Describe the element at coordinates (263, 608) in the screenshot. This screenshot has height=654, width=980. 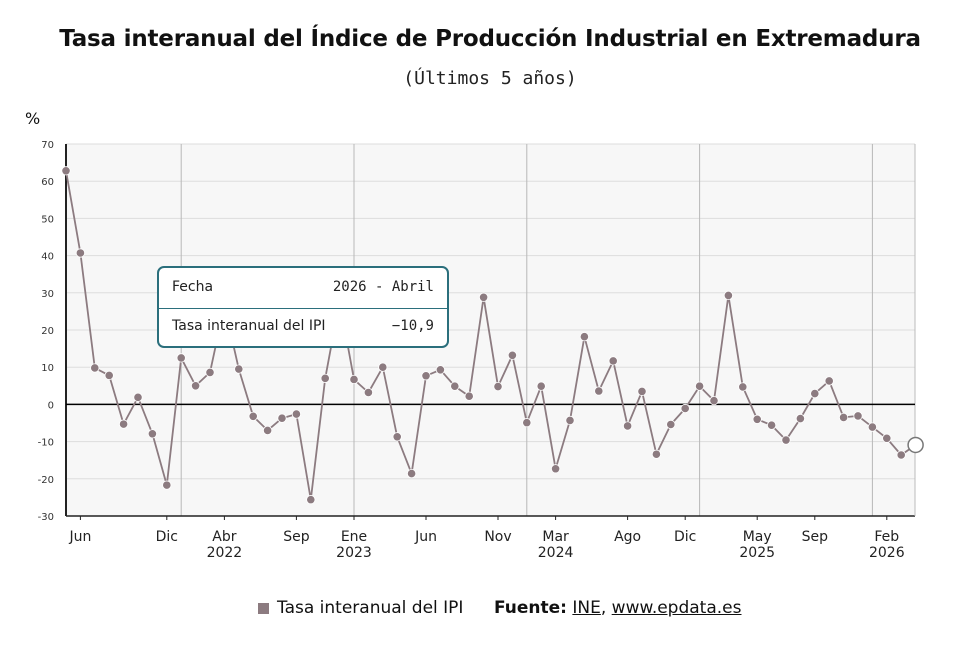
I see `legend-swatch` at that location.